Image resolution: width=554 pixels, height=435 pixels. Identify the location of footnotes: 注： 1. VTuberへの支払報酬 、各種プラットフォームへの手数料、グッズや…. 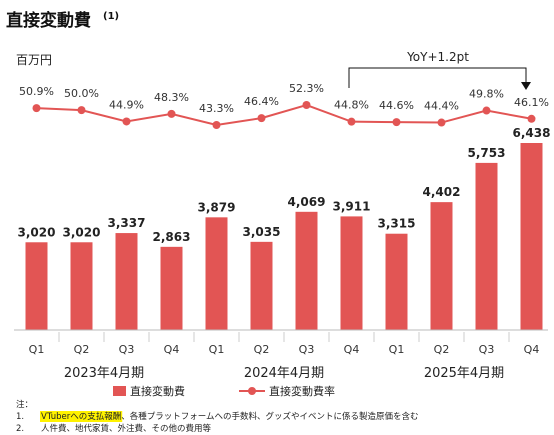
(217, 416).